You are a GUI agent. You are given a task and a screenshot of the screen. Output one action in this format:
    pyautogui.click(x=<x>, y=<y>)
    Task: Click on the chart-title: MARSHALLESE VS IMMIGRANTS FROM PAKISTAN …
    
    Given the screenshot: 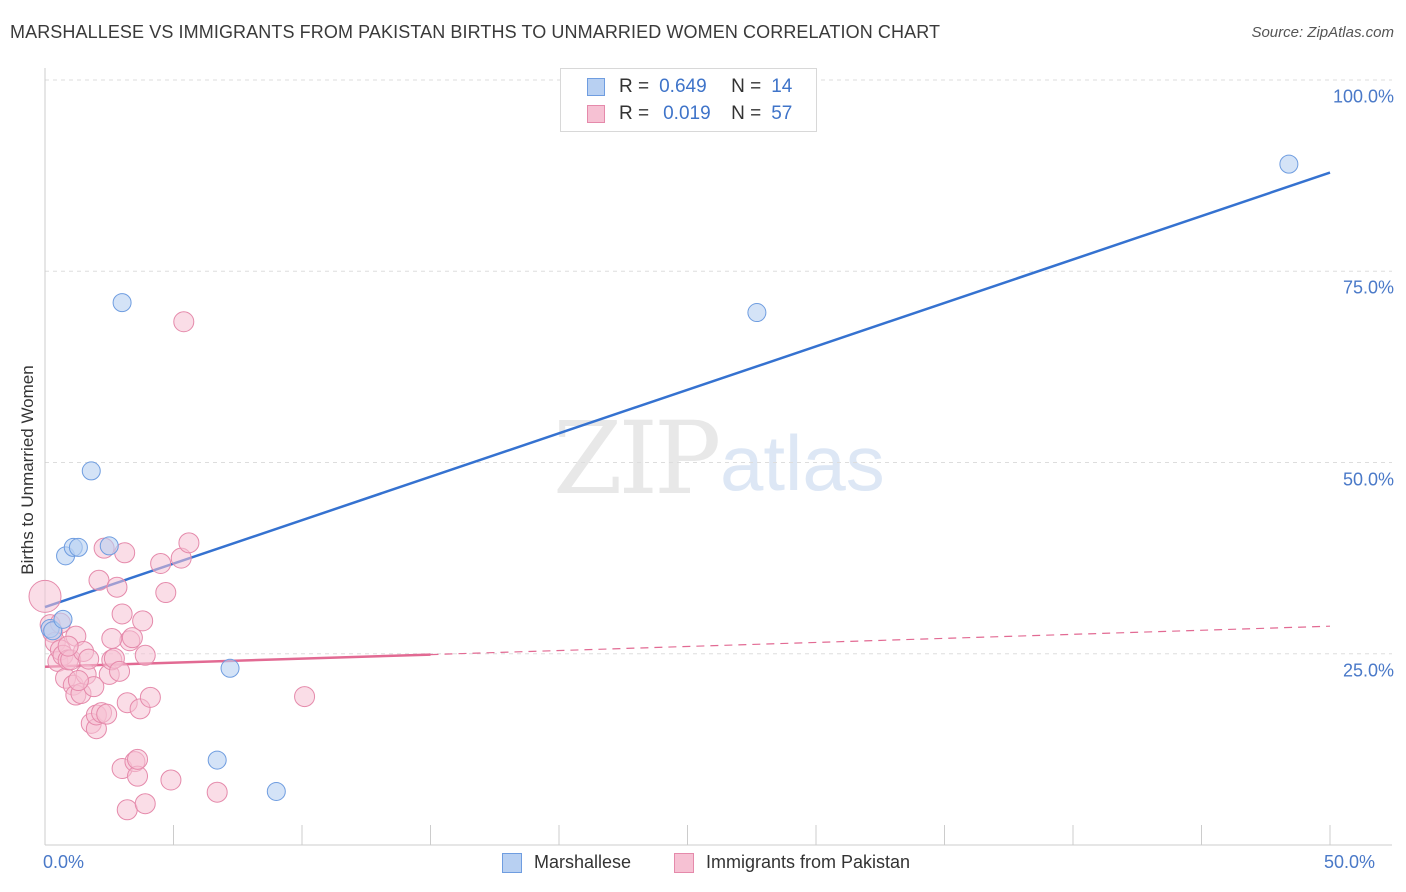 What is the action you would take?
    pyautogui.click(x=475, y=32)
    